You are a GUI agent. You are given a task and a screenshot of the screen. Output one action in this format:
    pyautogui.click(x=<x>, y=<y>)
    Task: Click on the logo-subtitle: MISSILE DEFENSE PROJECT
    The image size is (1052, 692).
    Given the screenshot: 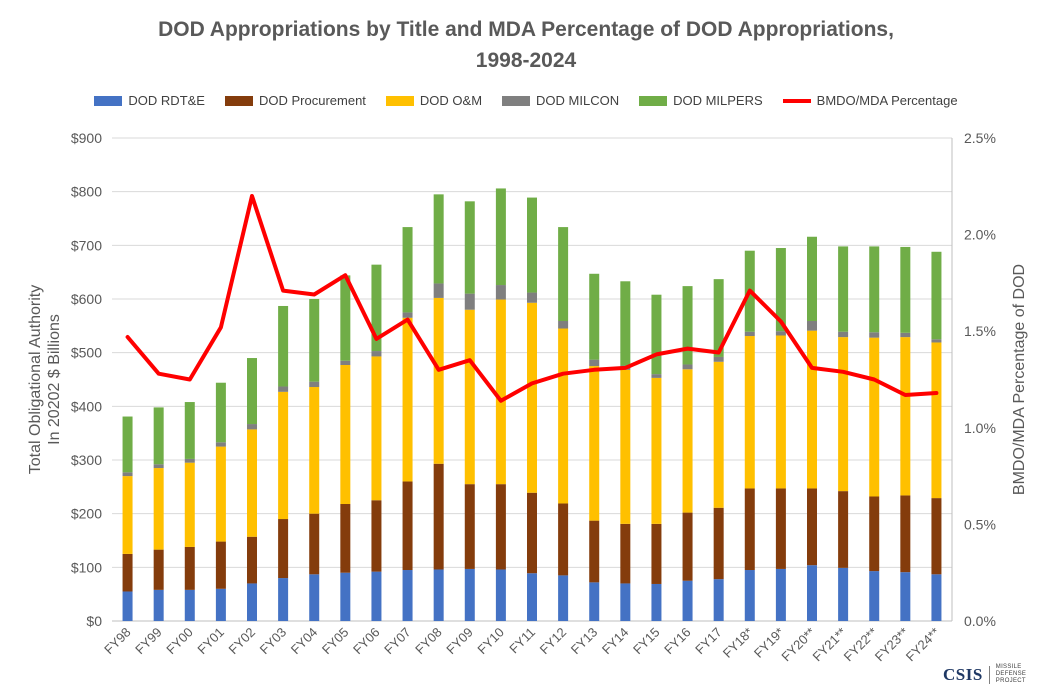 What is the action you would take?
    pyautogui.click(x=1024, y=674)
    